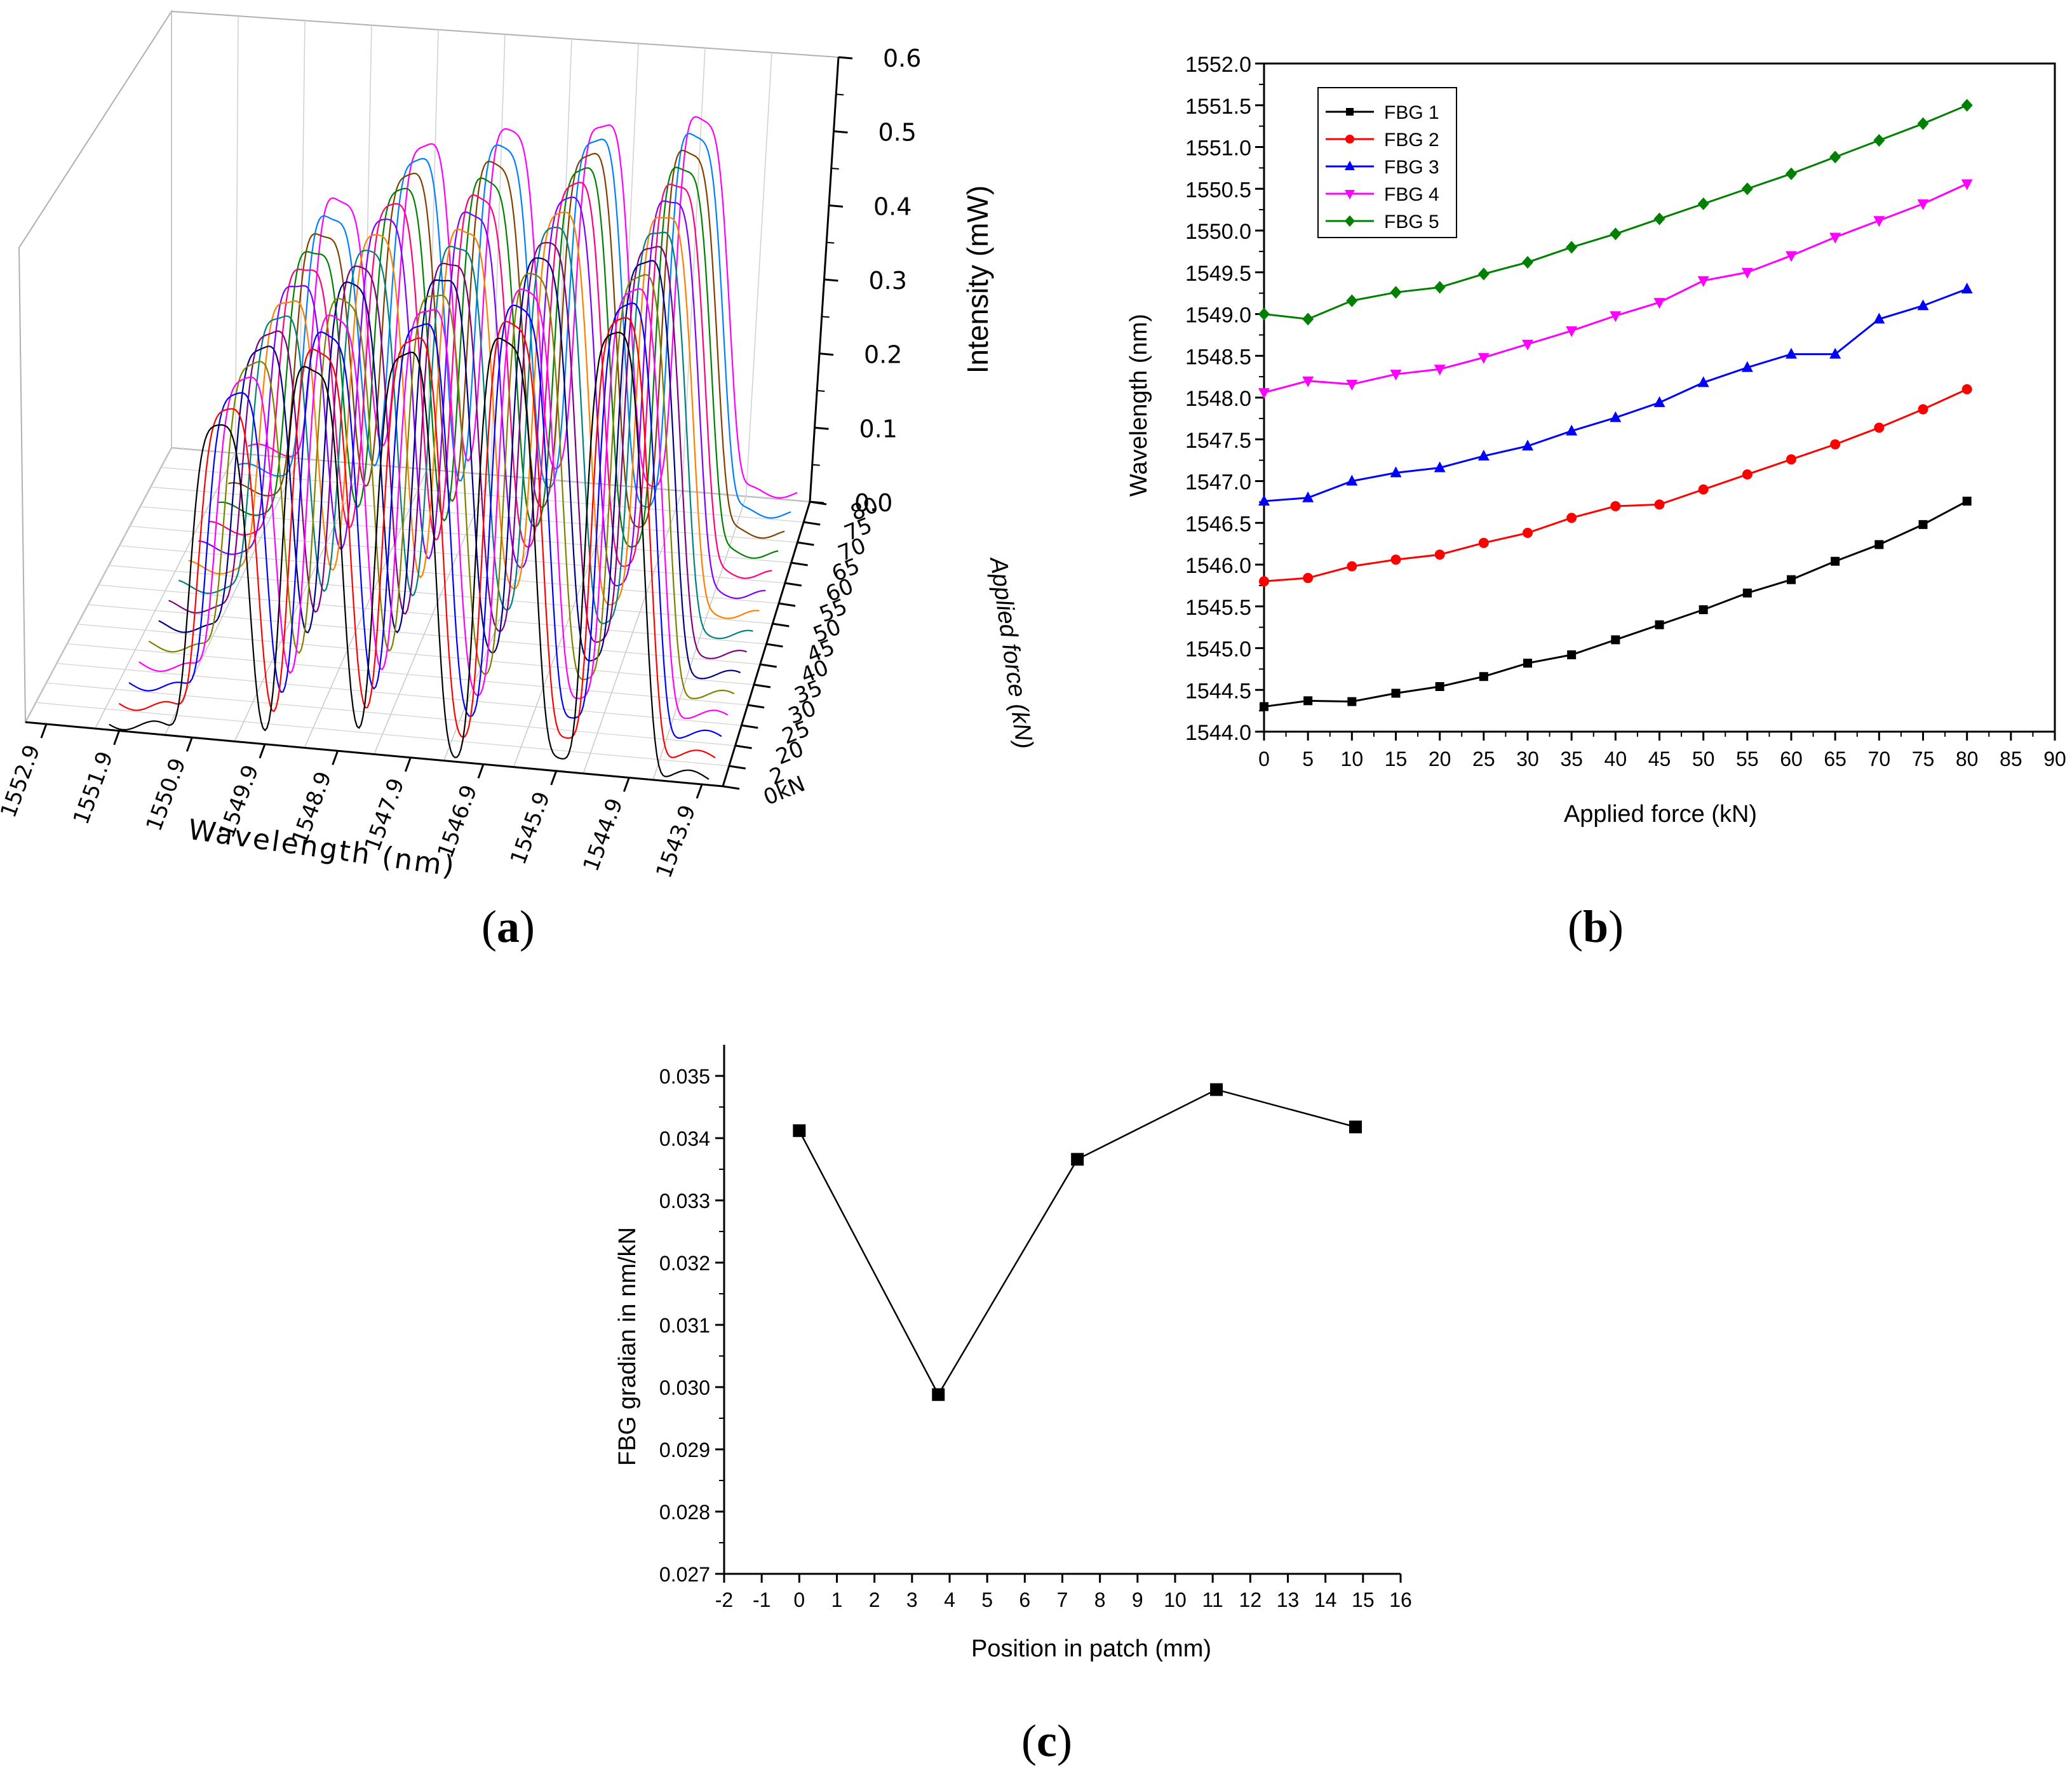 This screenshot has width=2072, height=1772. What do you see at coordinates (1137, 1600) in the screenshot?
I see `panel-c-x-tick-label: 9` at bounding box center [1137, 1600].